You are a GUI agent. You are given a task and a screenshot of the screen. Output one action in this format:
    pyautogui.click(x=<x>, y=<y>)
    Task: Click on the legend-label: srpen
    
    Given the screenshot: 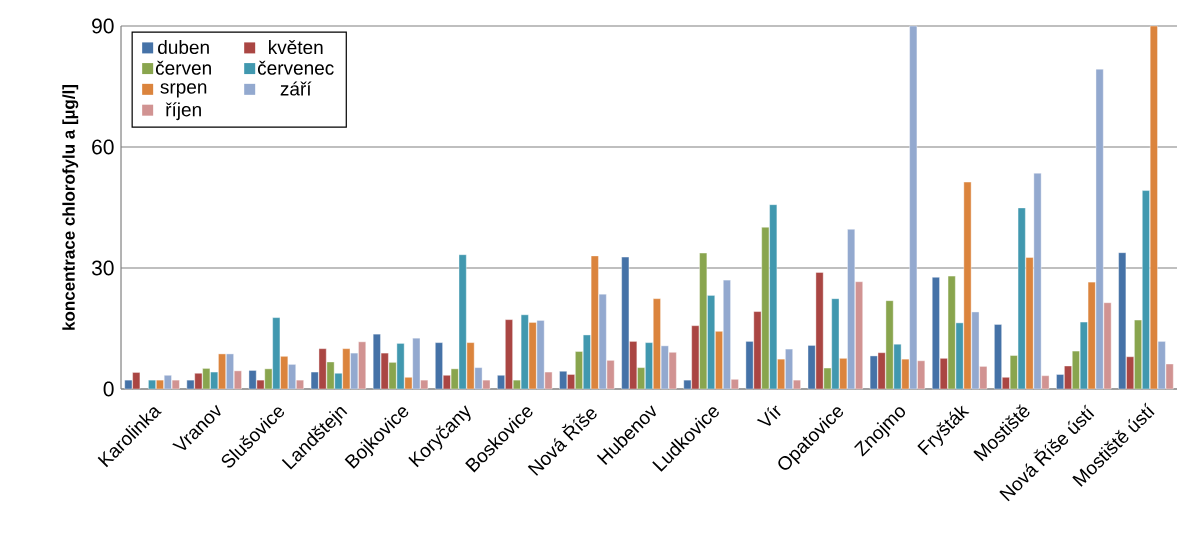 What is the action you would take?
    pyautogui.click(x=183, y=90)
    